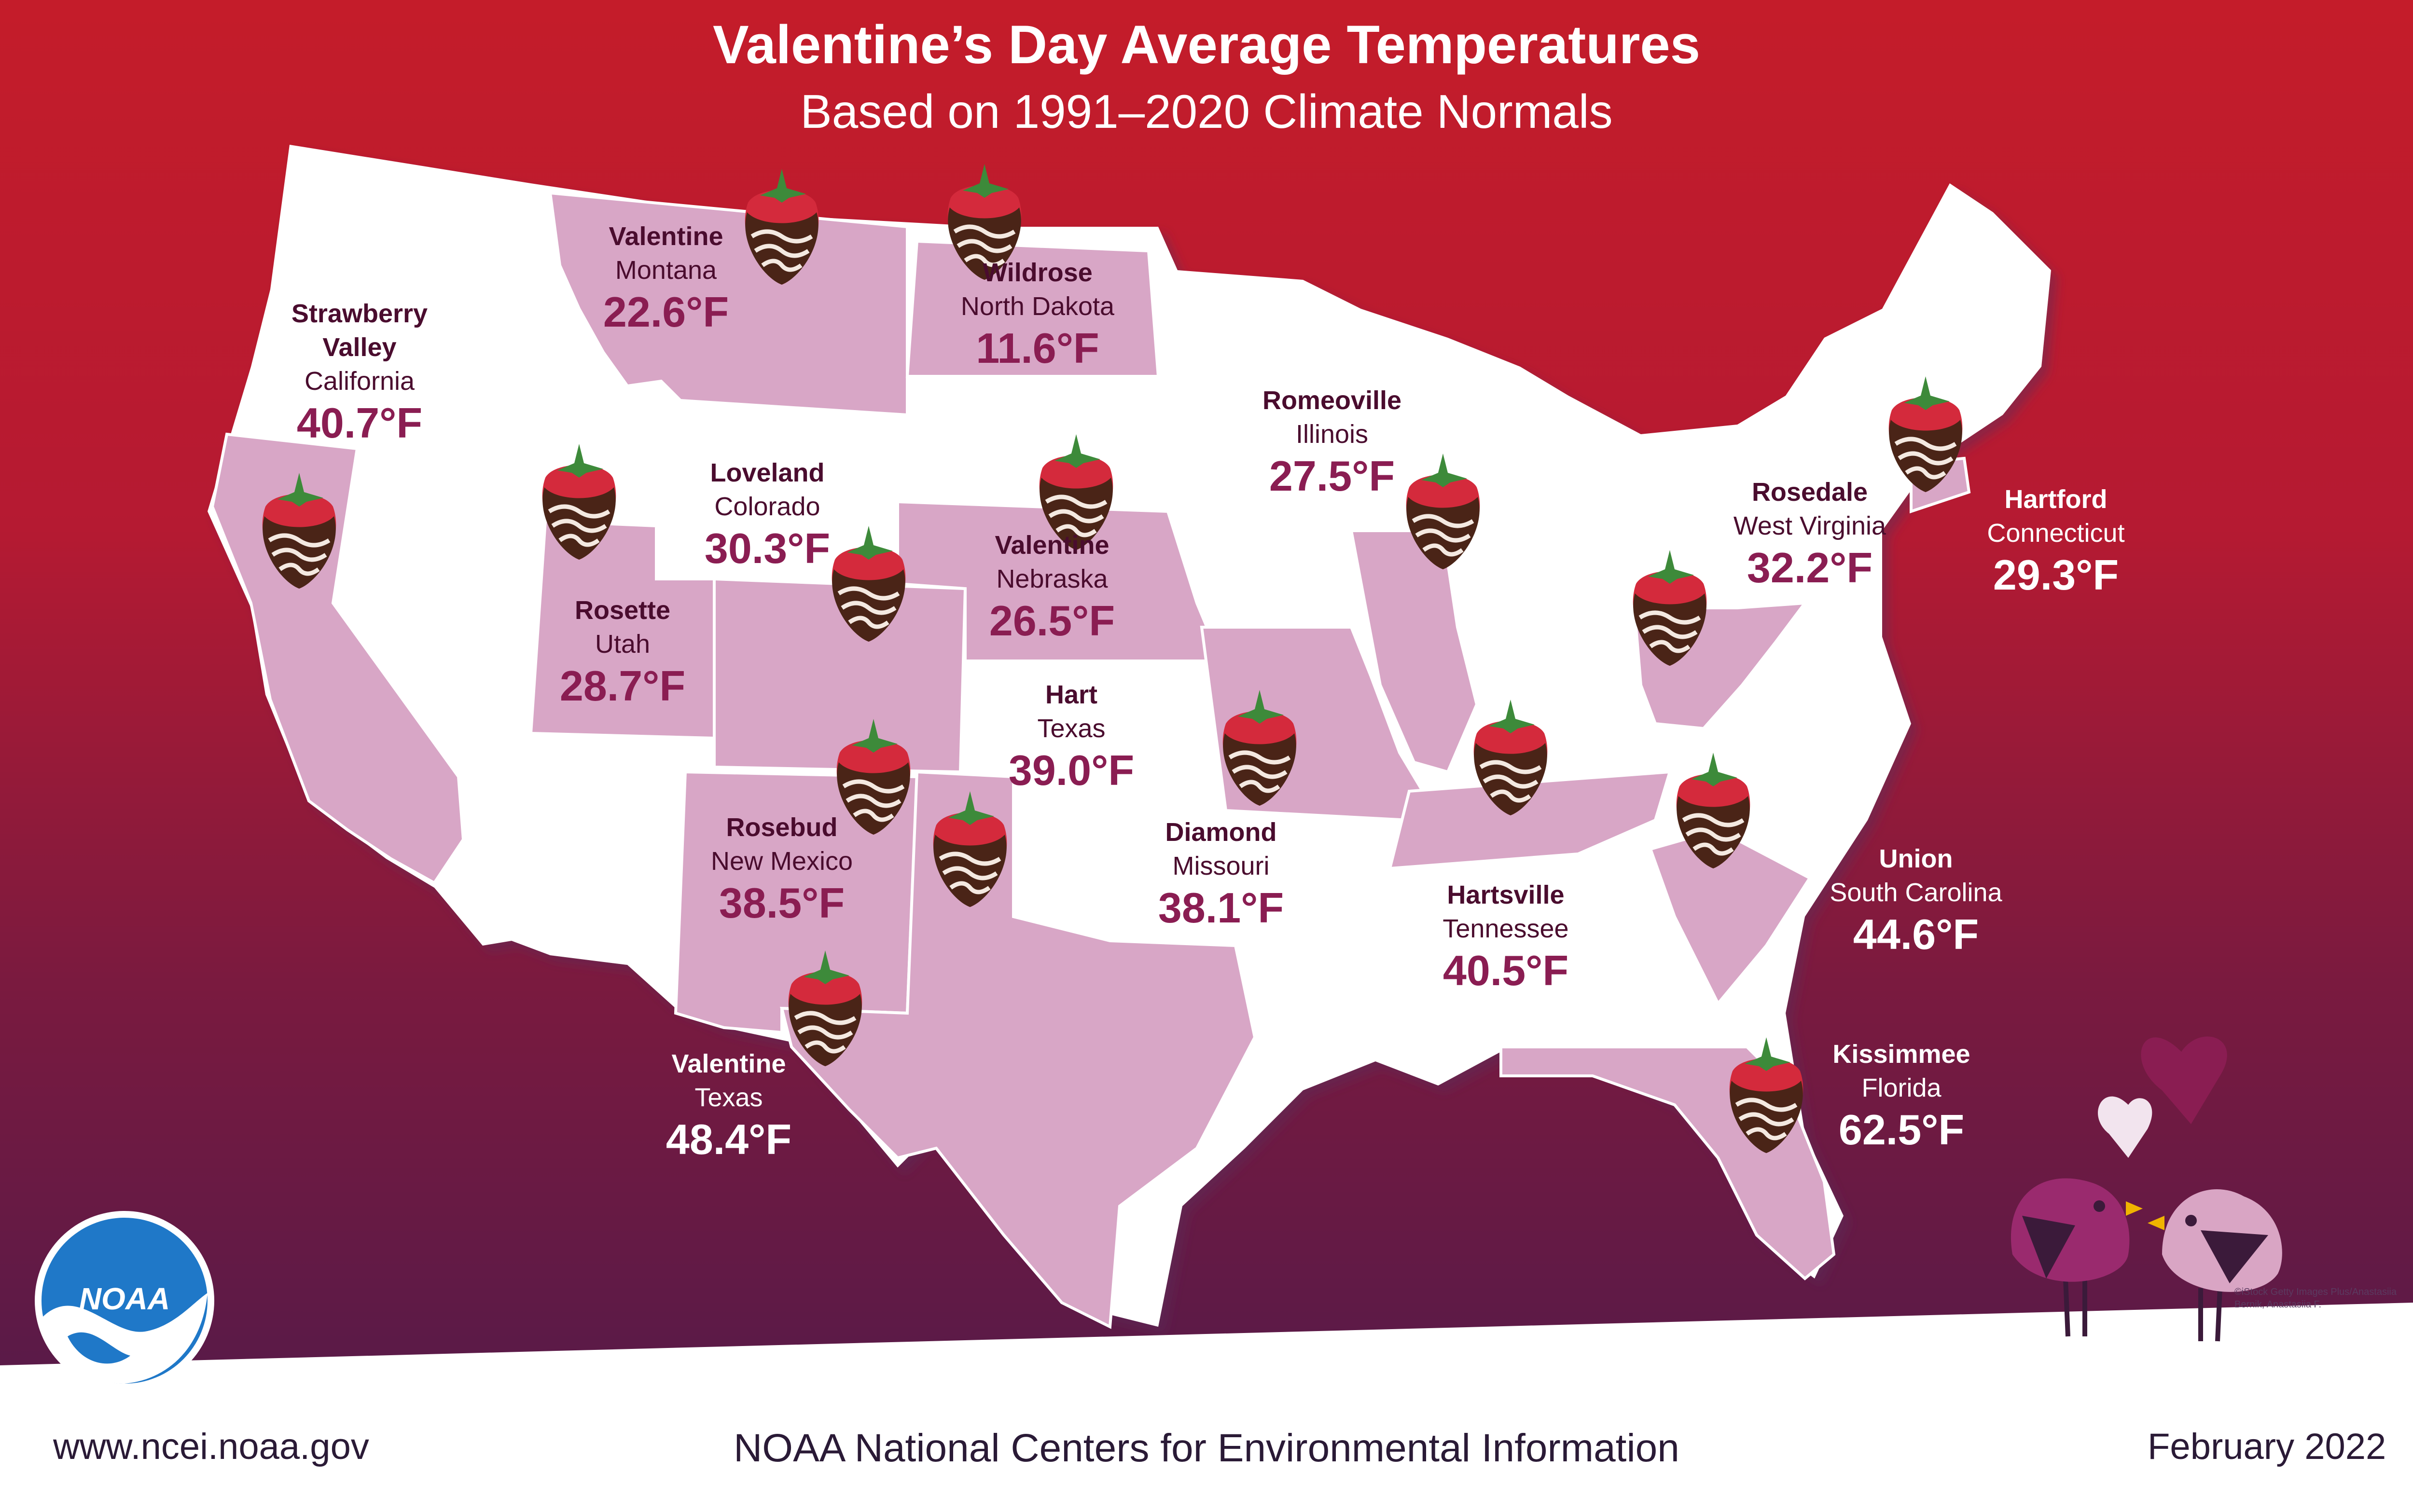  What do you see at coordinates (1901, 1054) in the screenshot?
I see `city-name: Kissimmee` at bounding box center [1901, 1054].